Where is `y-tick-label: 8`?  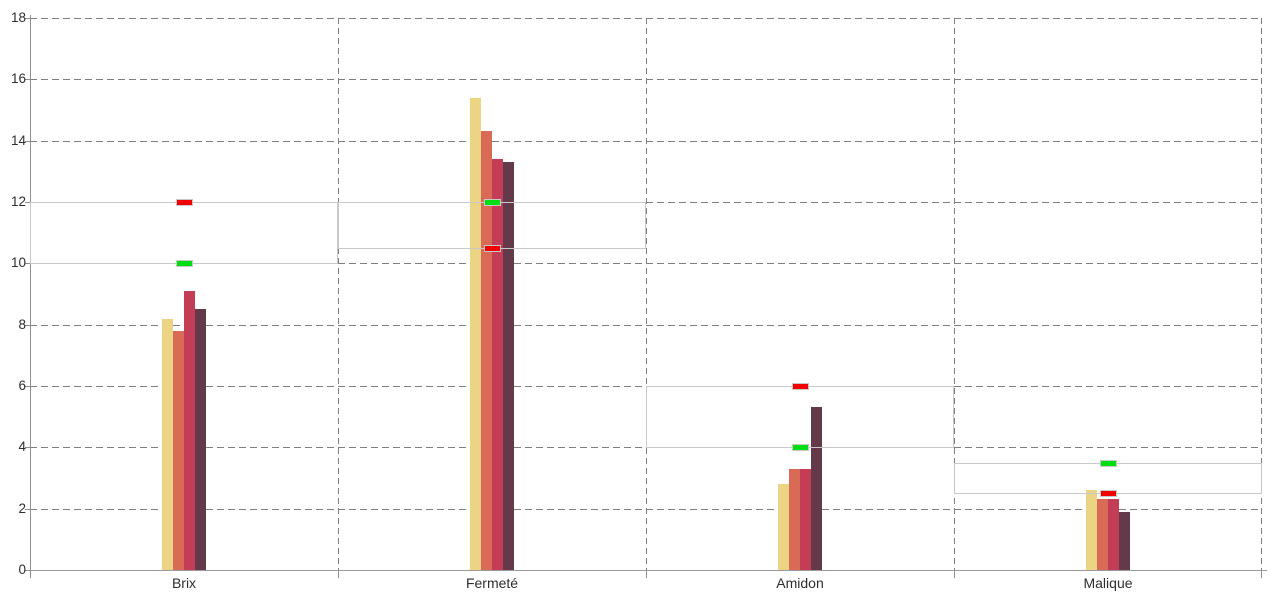 y-tick-label: 8 is located at coordinates (22, 324).